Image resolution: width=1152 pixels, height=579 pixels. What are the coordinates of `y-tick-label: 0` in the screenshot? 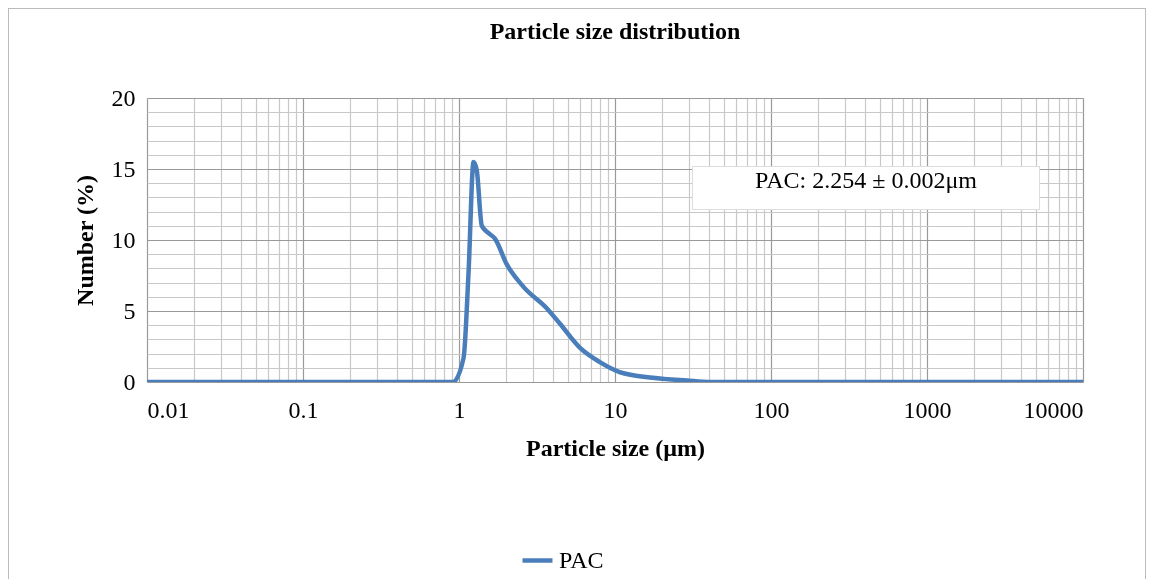 It's located at (129, 381).